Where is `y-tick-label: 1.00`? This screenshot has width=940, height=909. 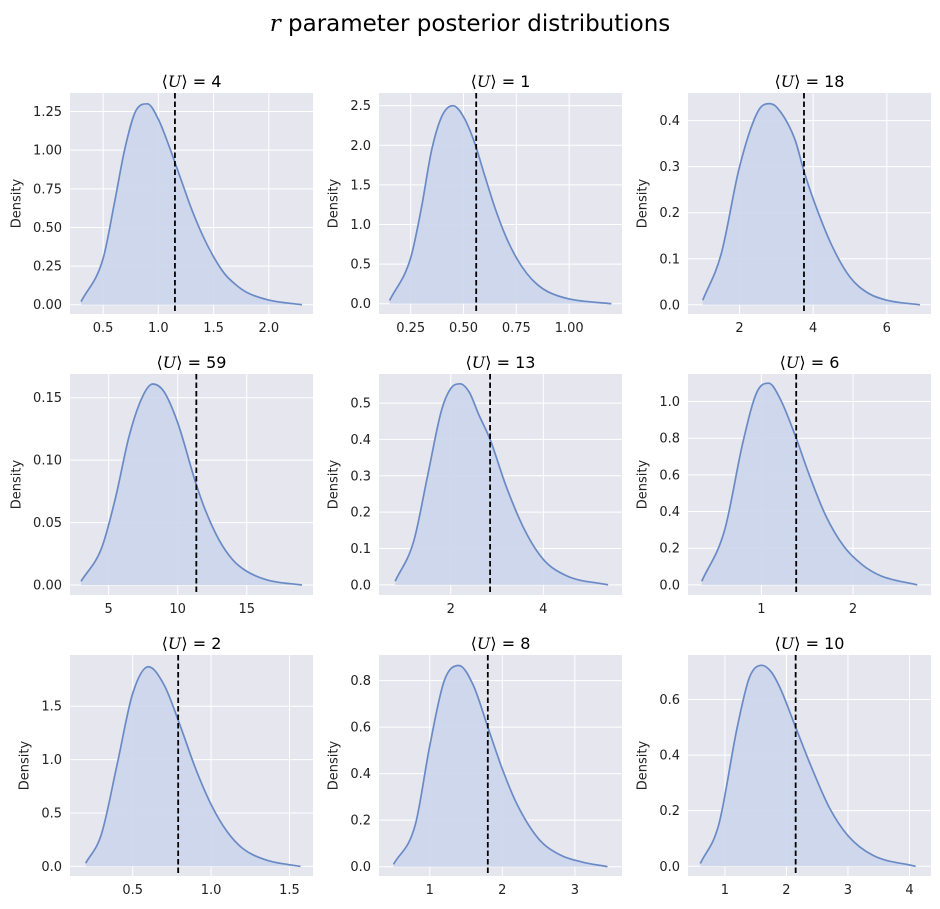 y-tick-label: 1.00 is located at coordinates (47, 151).